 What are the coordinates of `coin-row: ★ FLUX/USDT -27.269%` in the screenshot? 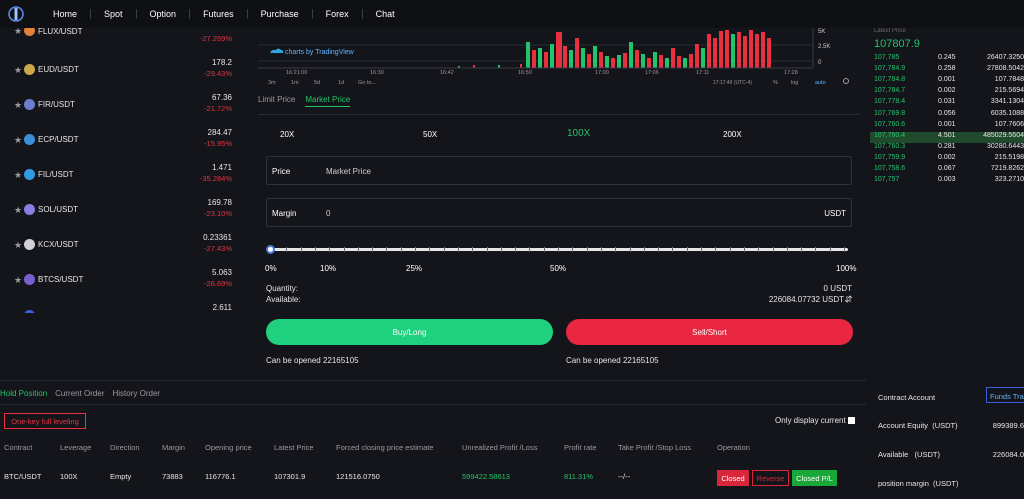 It's located at (122, 39).